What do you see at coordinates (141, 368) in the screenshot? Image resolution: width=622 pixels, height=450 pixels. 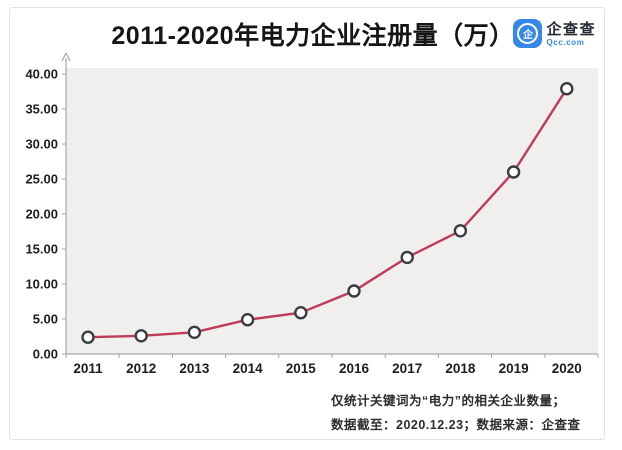 I see `x-tick-label: 2012` at bounding box center [141, 368].